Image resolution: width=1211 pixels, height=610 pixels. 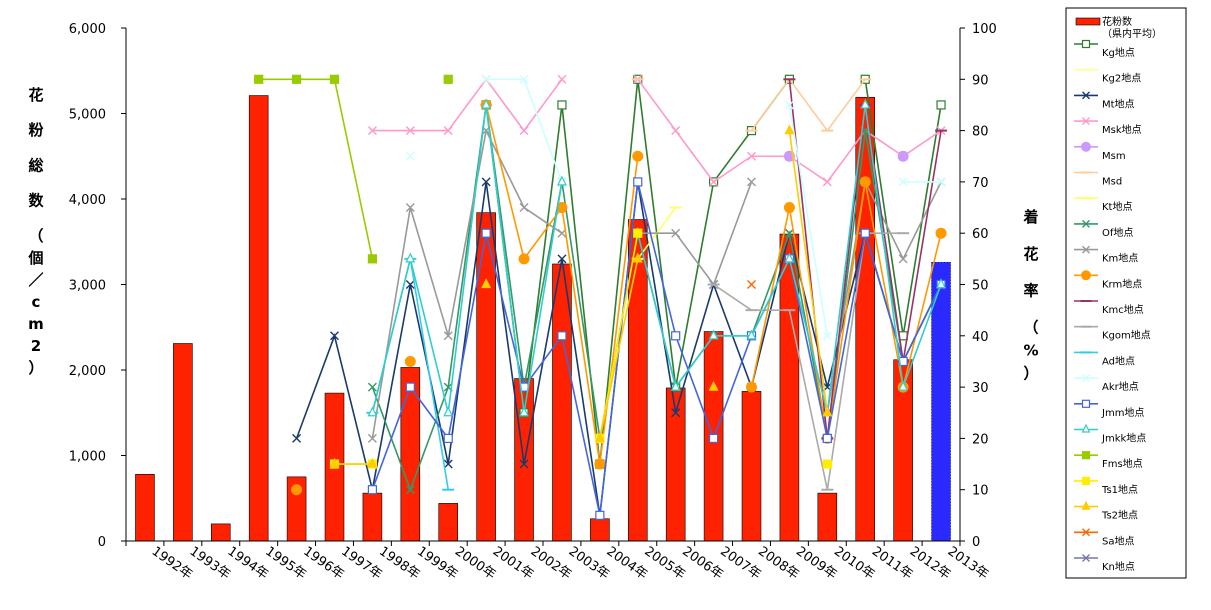 I want to click on point-Krm地点-2013年, so click(x=941, y=233).